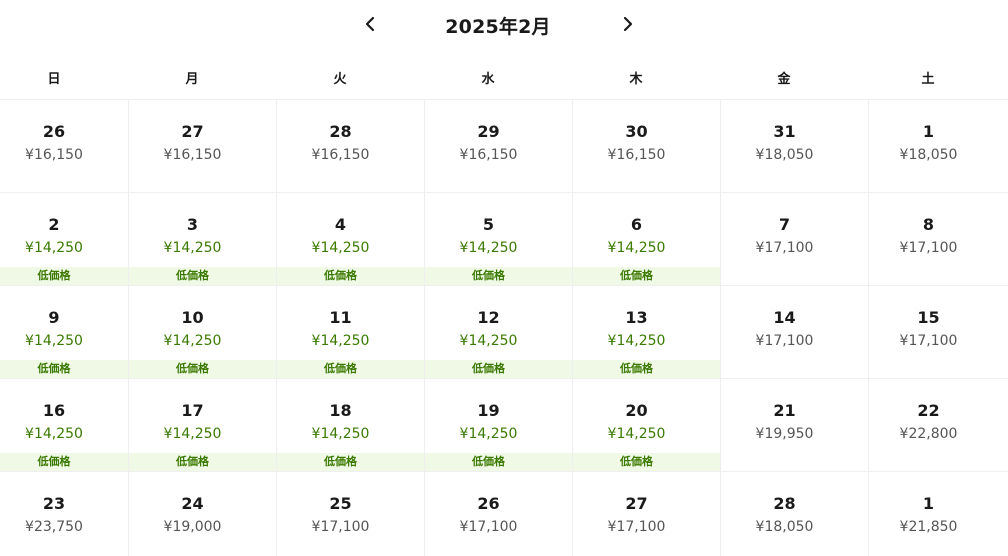 This screenshot has height=556, width=1008. Describe the element at coordinates (64, 331) in the screenshot. I see `day-cell: 9 ¥14,250 低価格` at that location.